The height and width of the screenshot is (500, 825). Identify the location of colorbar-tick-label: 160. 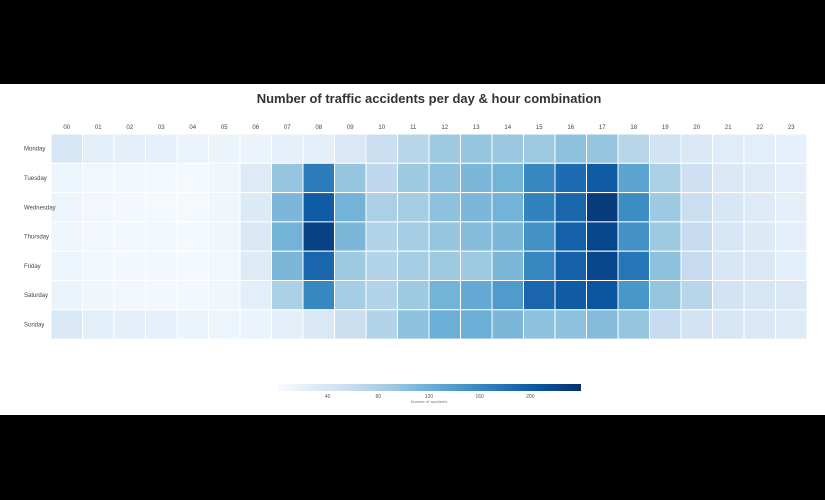
(479, 397).